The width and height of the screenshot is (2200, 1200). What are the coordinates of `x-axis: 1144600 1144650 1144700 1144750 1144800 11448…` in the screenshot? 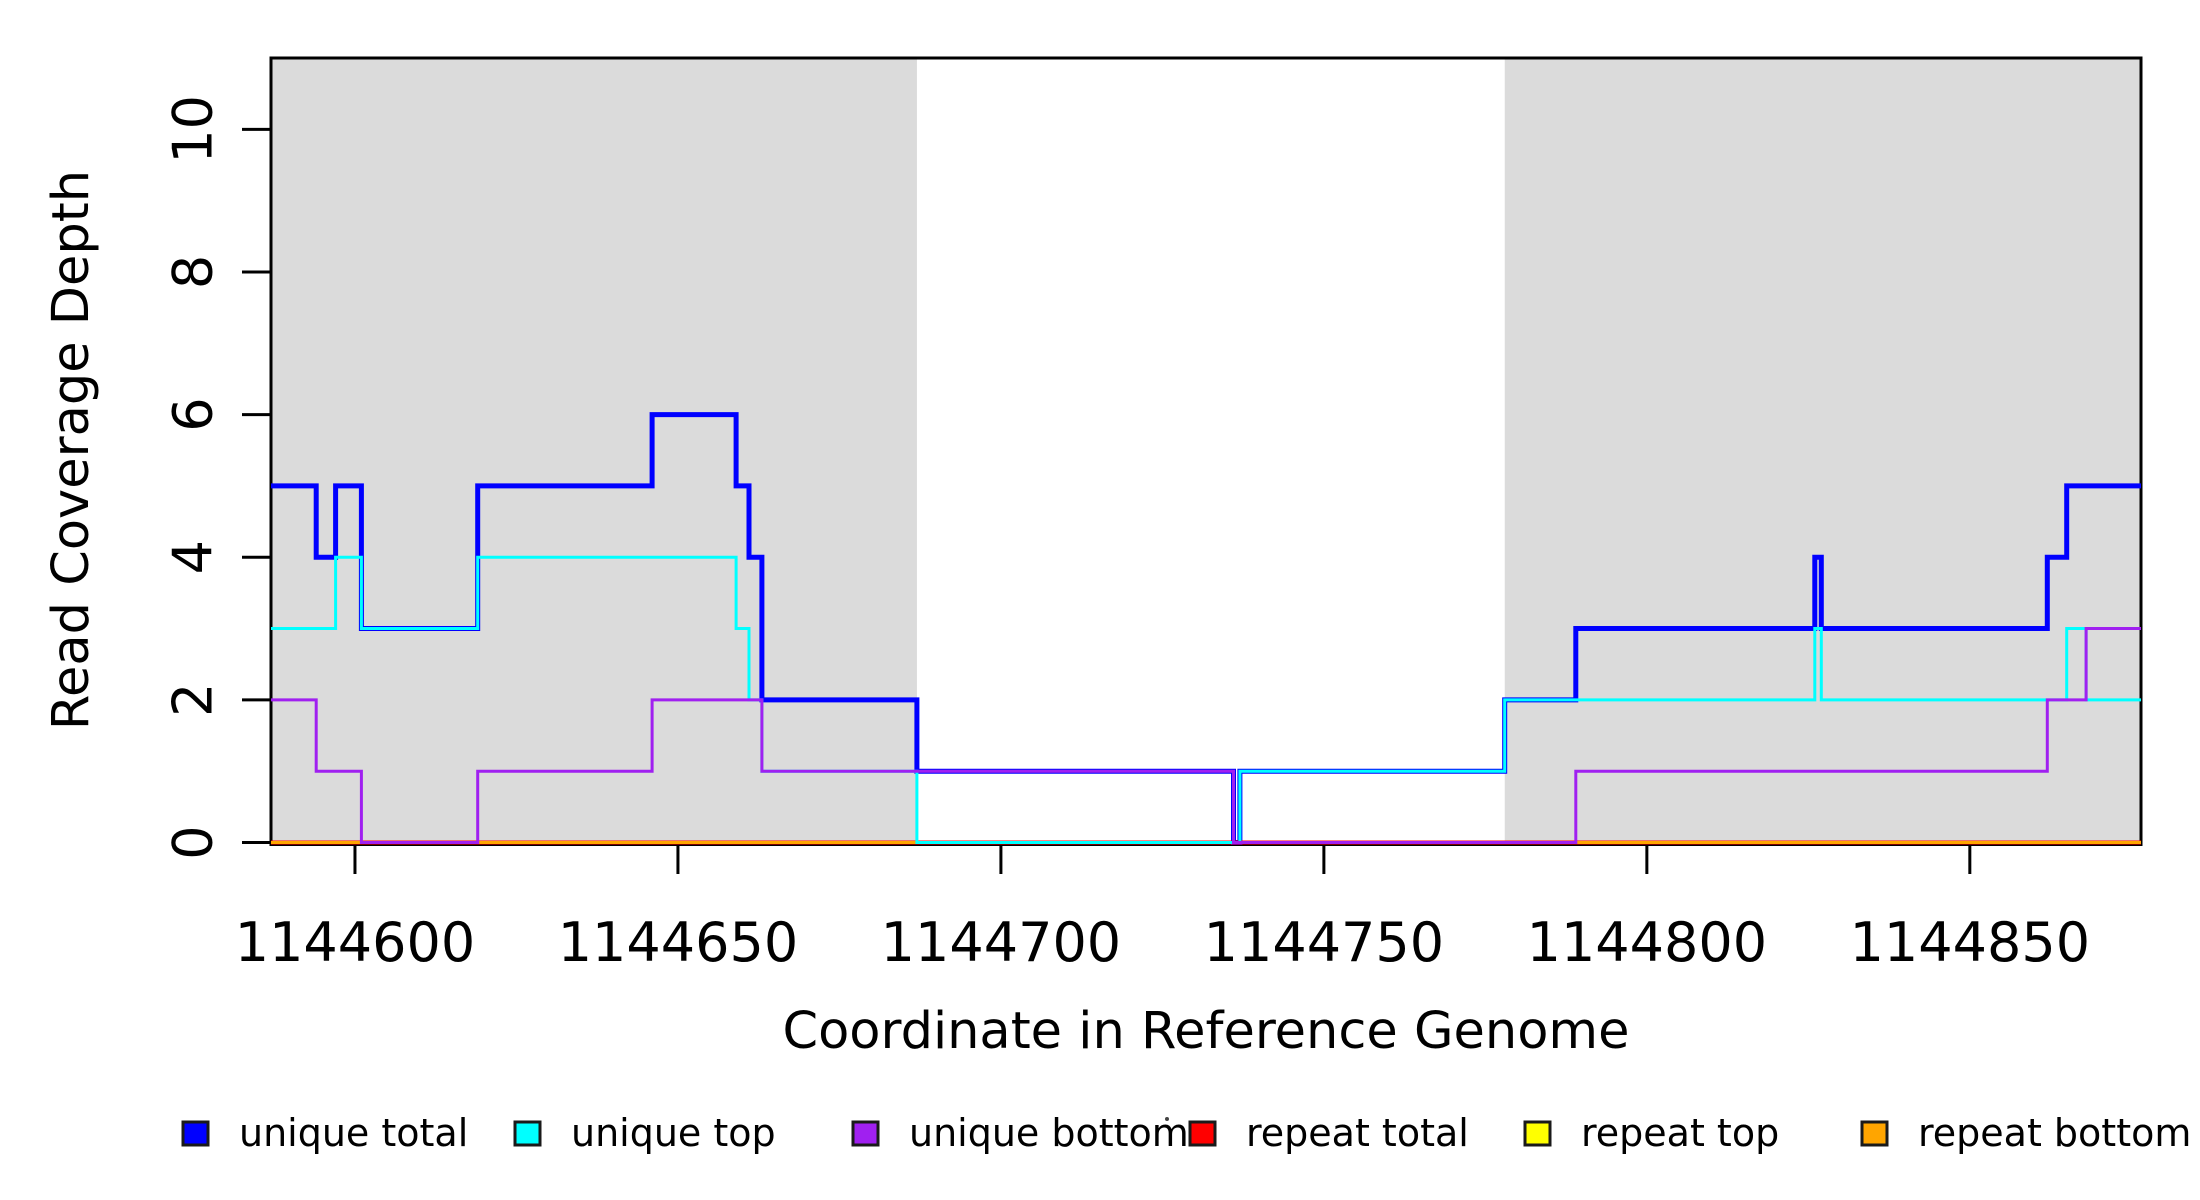 It's located at (1162, 909).